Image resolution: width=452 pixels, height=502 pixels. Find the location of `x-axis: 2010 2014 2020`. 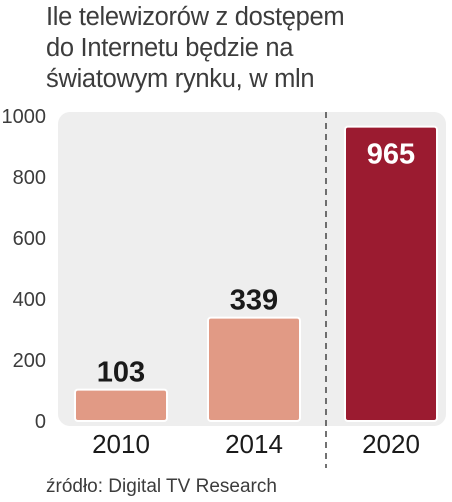

x-axis: 2010 2014 2020 is located at coordinates (256, 444).